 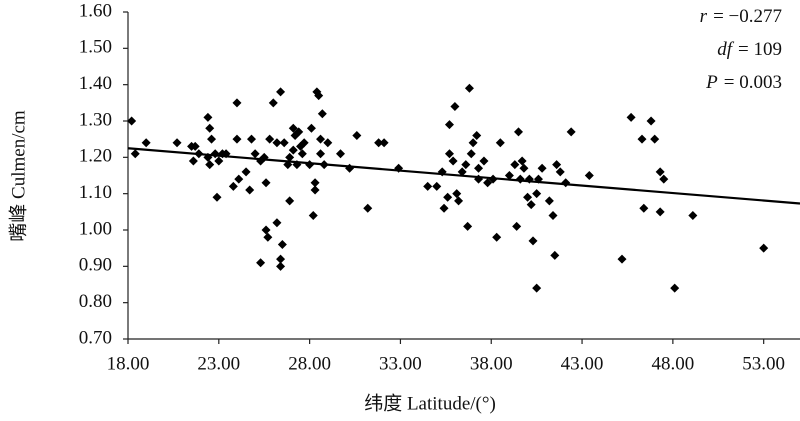 What do you see at coordinates (95, 10) in the screenshot?
I see `y-tick-label: 1.60` at bounding box center [95, 10].